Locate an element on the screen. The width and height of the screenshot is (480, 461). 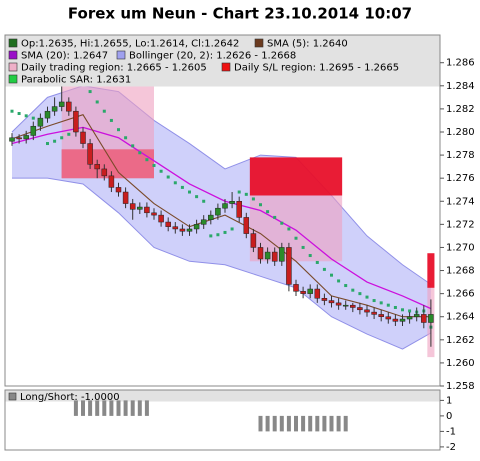
legend-label: SMA (5): 1.2640 is located at coordinates (307, 44).